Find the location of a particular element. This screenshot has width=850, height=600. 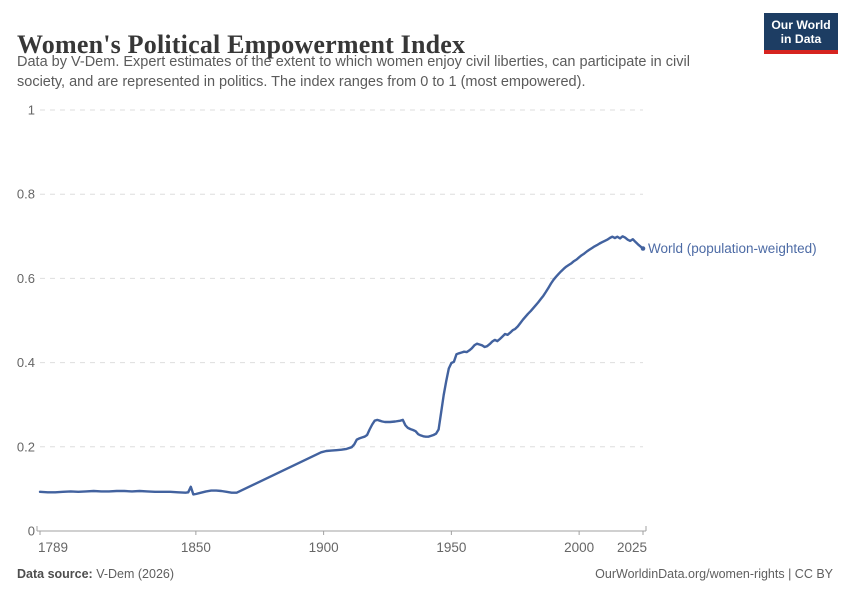

x-tick-label: 1789 is located at coordinates (53, 547).